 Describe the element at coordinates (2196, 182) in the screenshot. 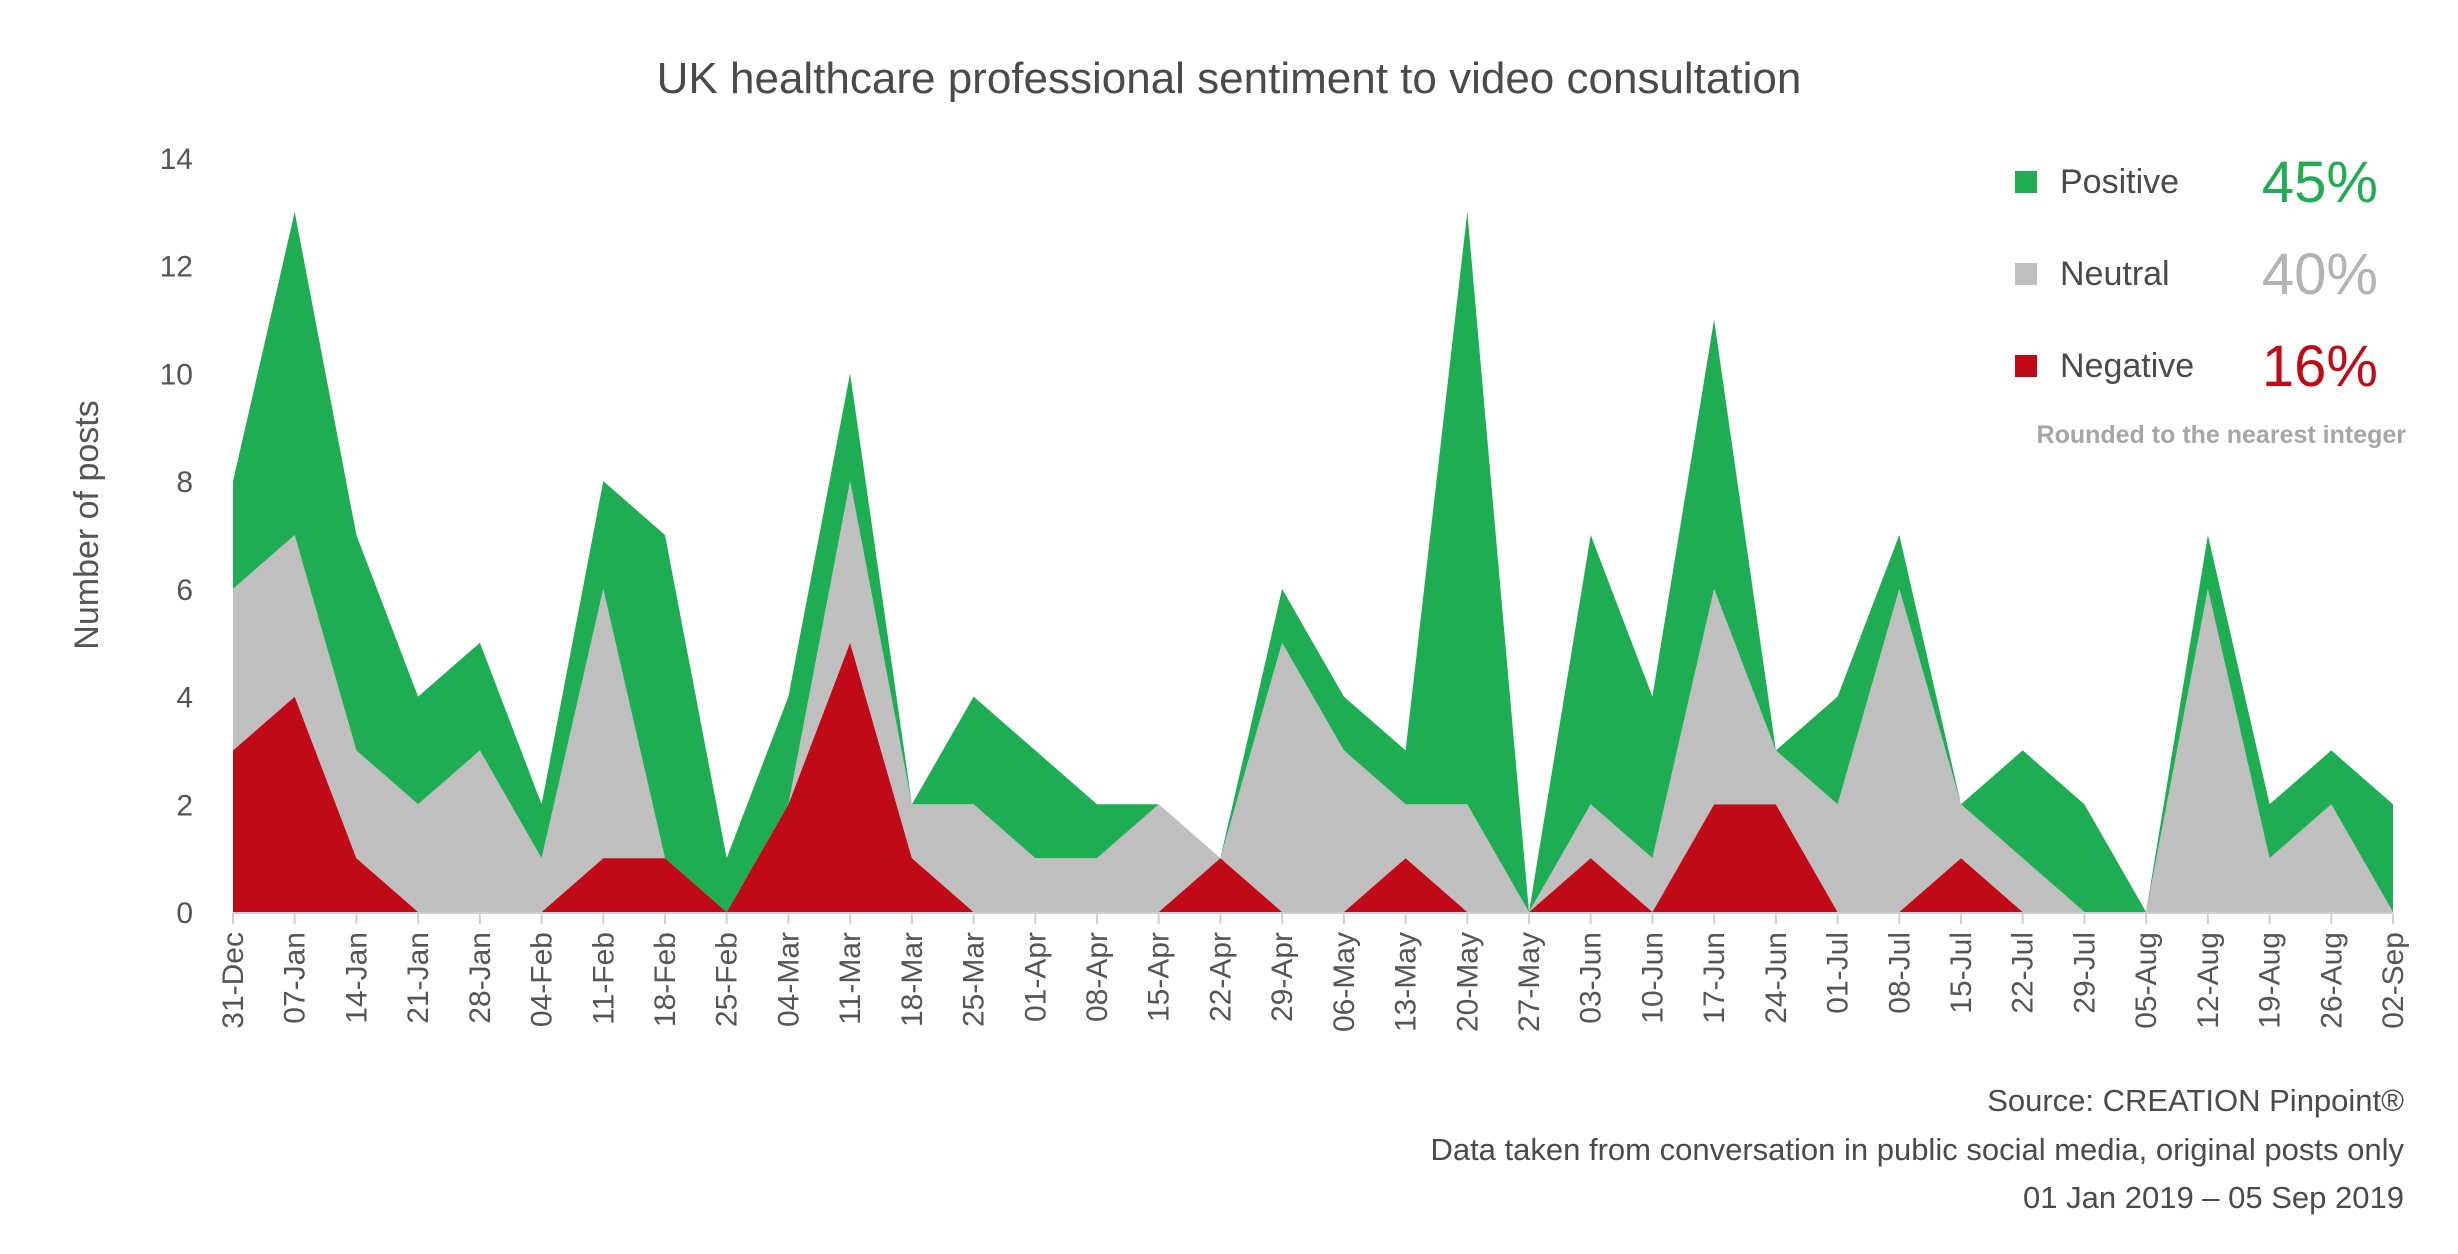

I see `legend-item-positive: Positive 45%` at that location.